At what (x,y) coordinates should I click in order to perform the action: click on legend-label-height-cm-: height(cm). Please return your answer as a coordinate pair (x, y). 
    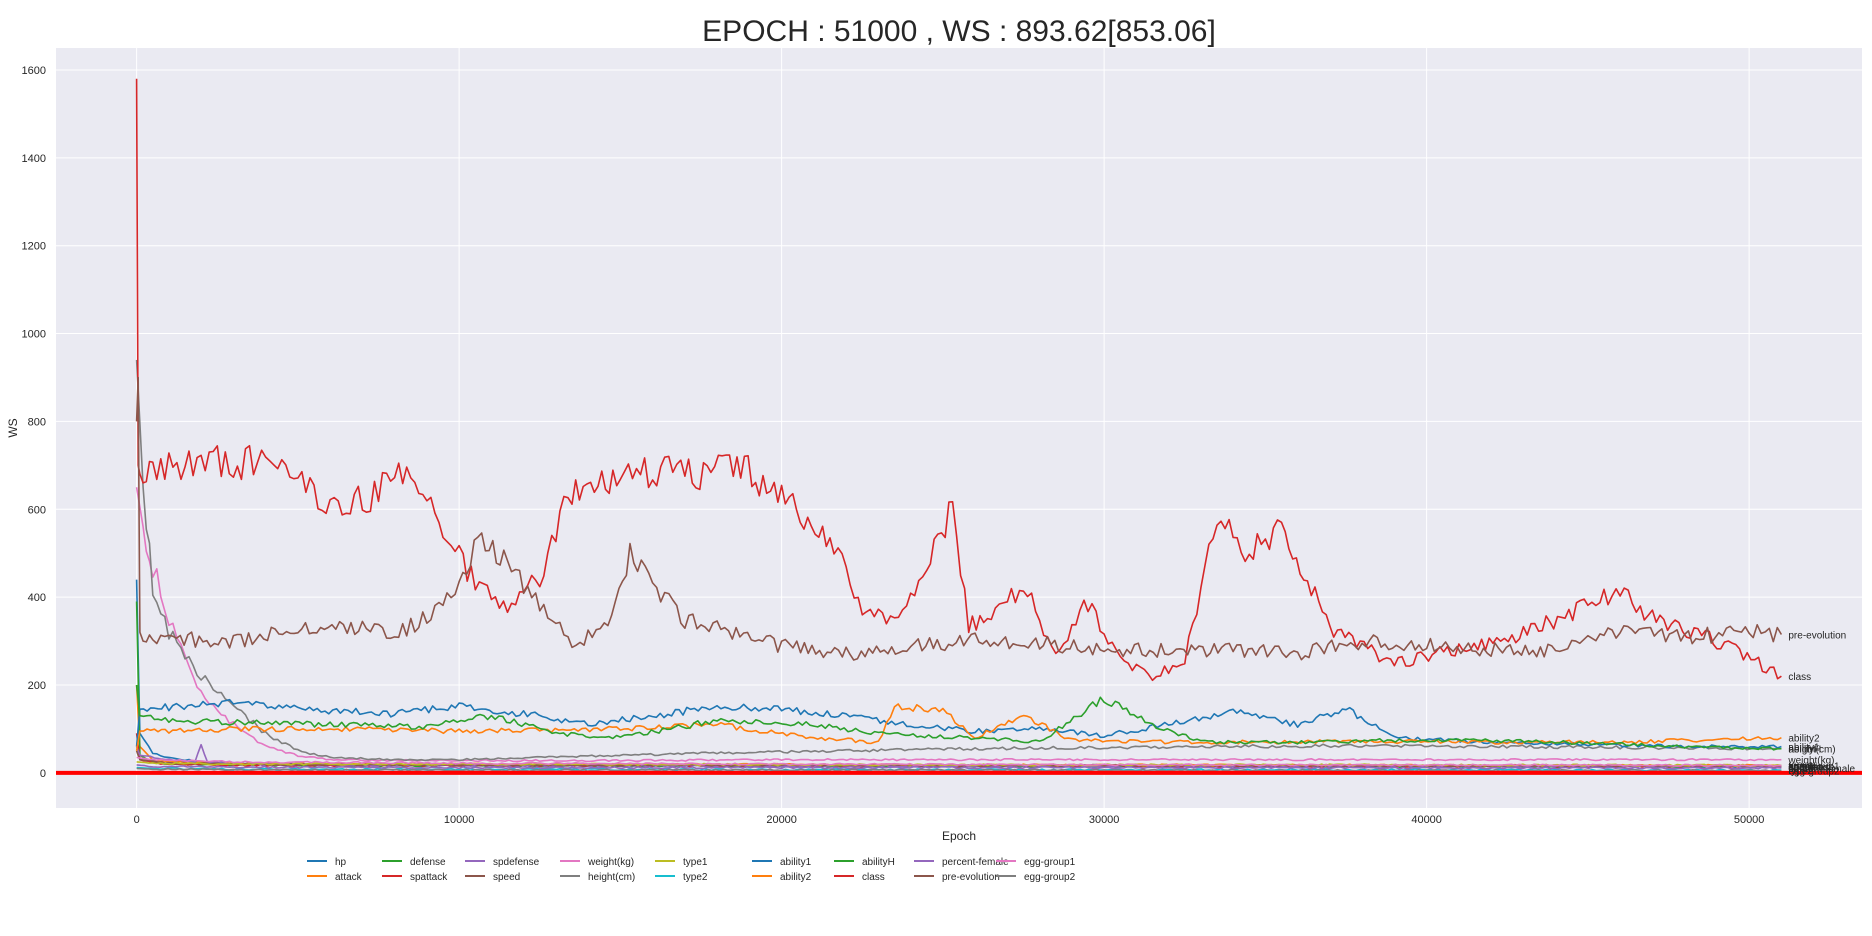
    Looking at the image, I should click on (611, 877).